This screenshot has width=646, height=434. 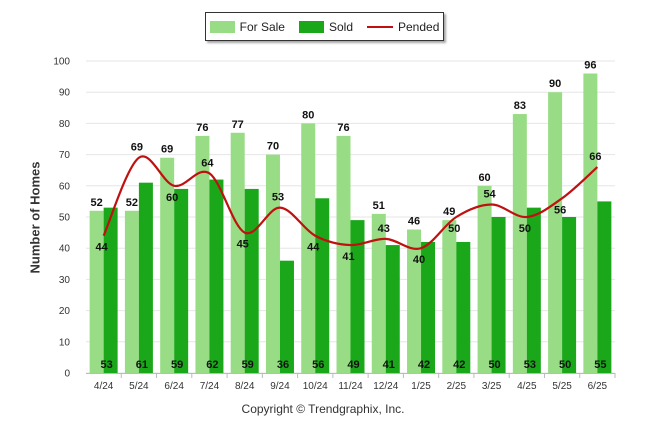 I want to click on data-label-pended: 56, so click(x=560, y=210).